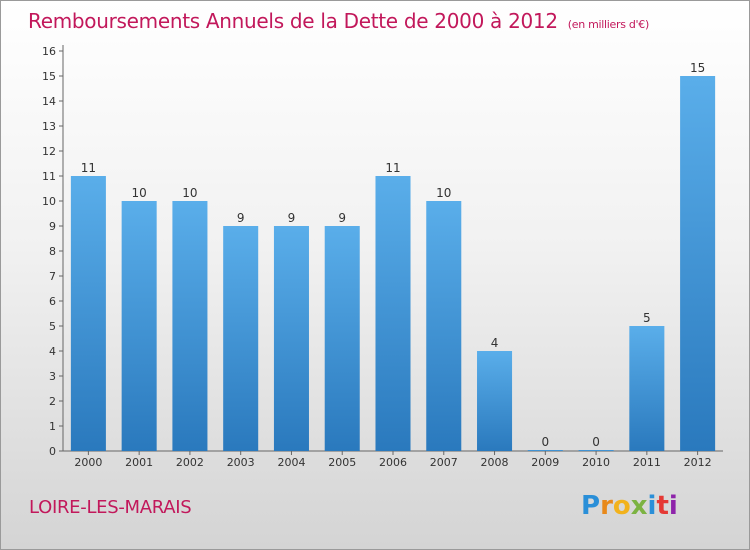 Image resolution: width=750 pixels, height=550 pixels. I want to click on x-tick-label: 2011, so click(647, 462).